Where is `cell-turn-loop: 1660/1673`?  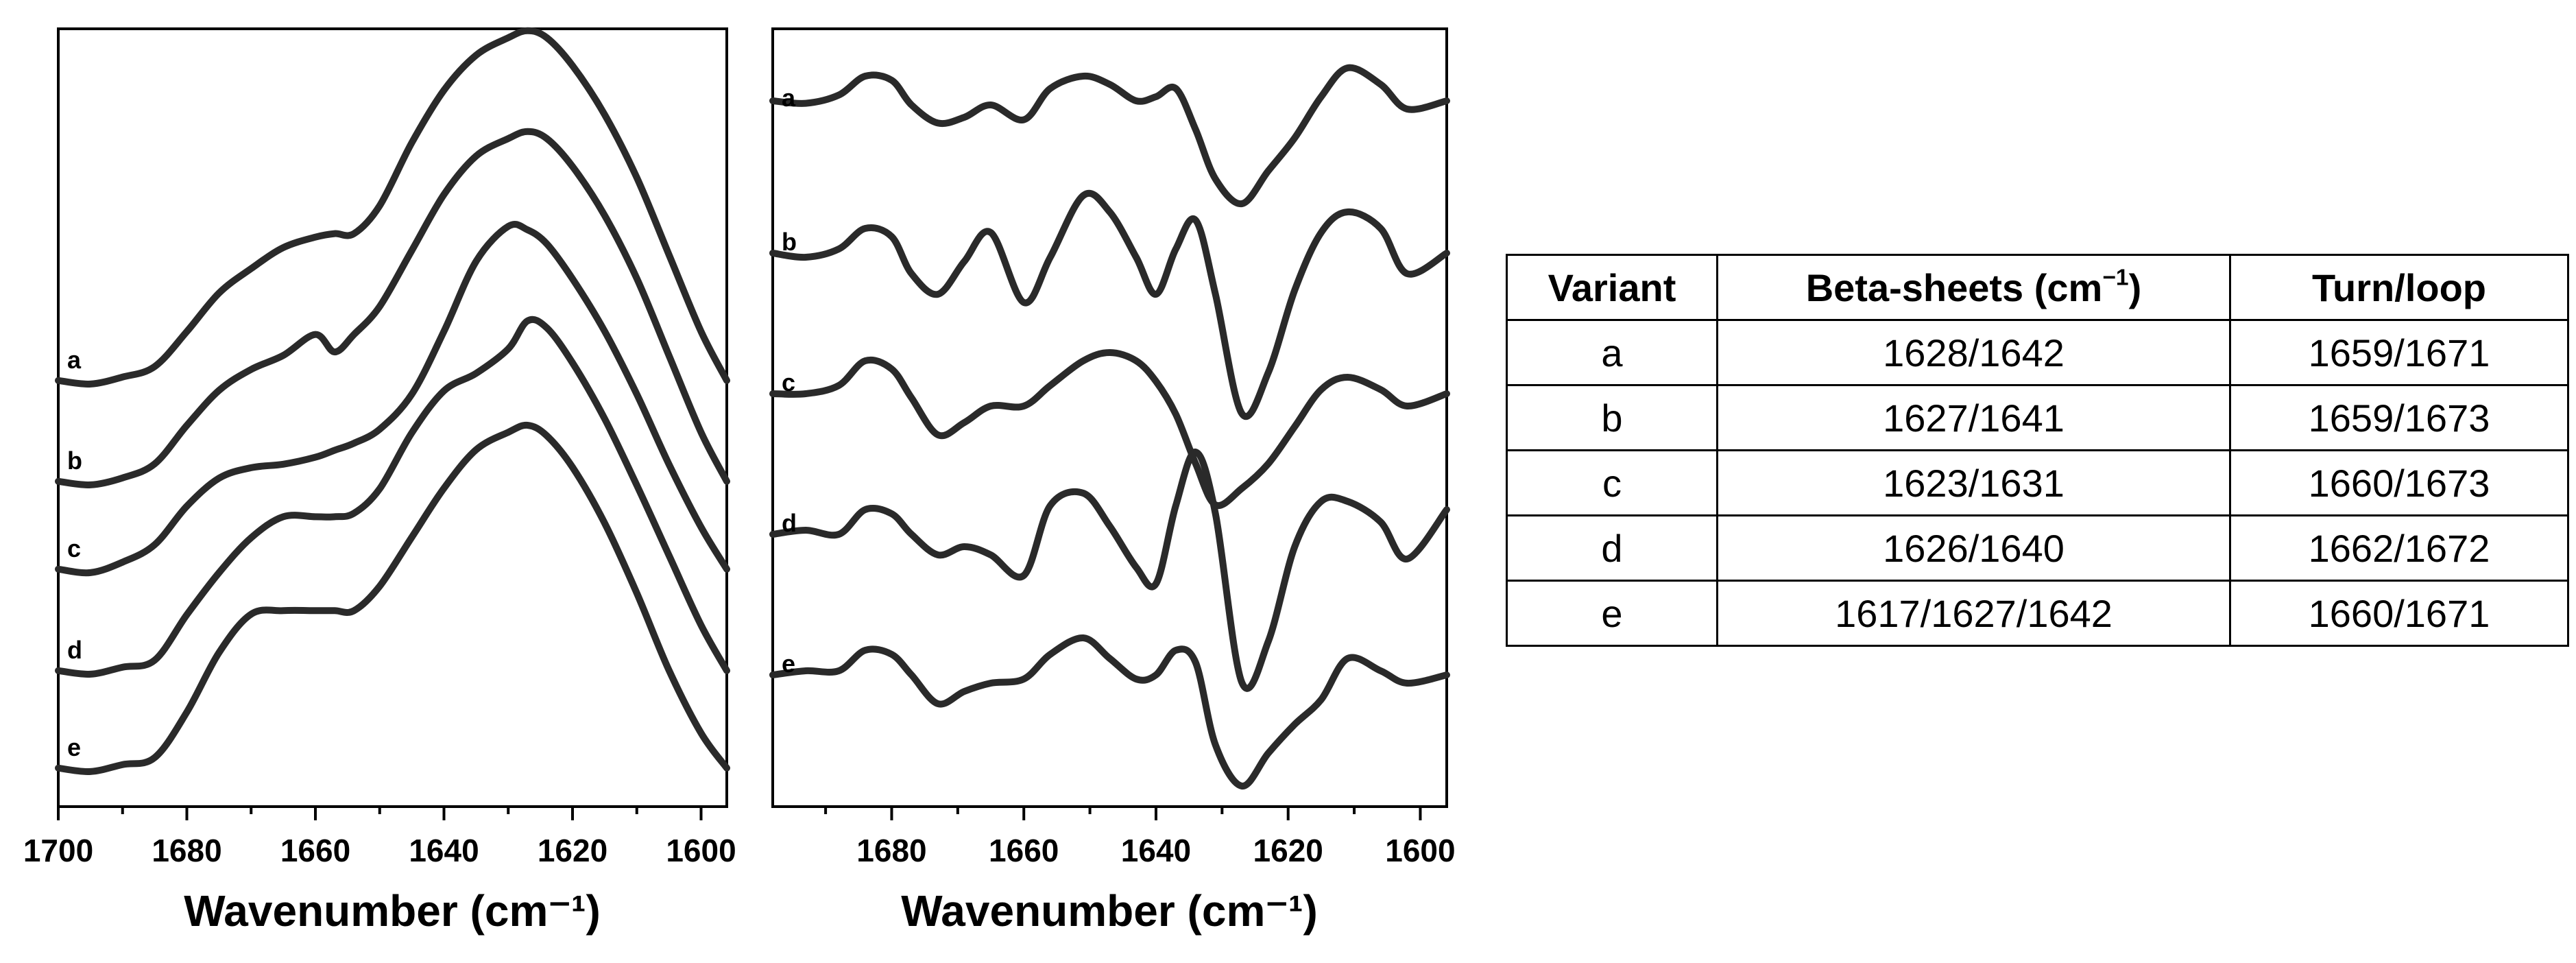
cell-turn-loop: 1660/1673 is located at coordinates (2399, 482).